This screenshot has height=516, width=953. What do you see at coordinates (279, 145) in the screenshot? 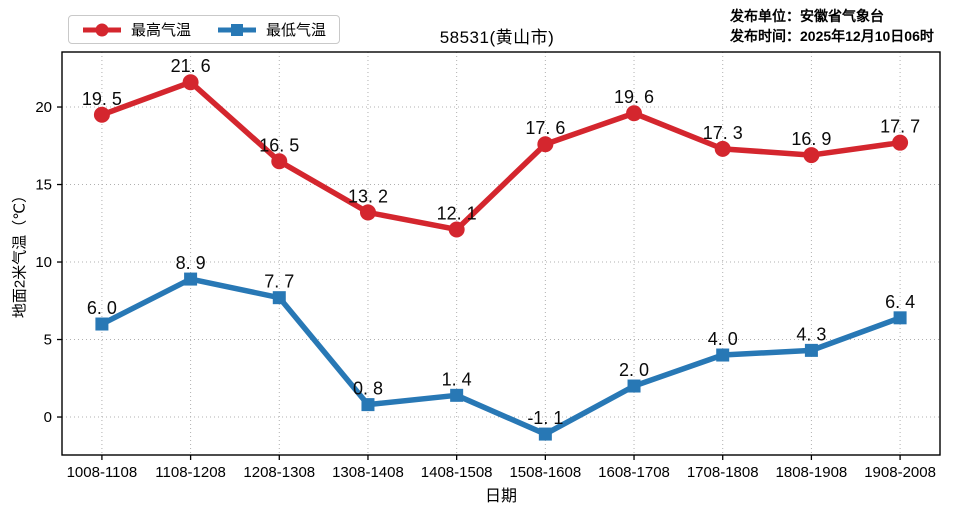
I see `max-temp-value-label: 16. 5` at bounding box center [279, 145].